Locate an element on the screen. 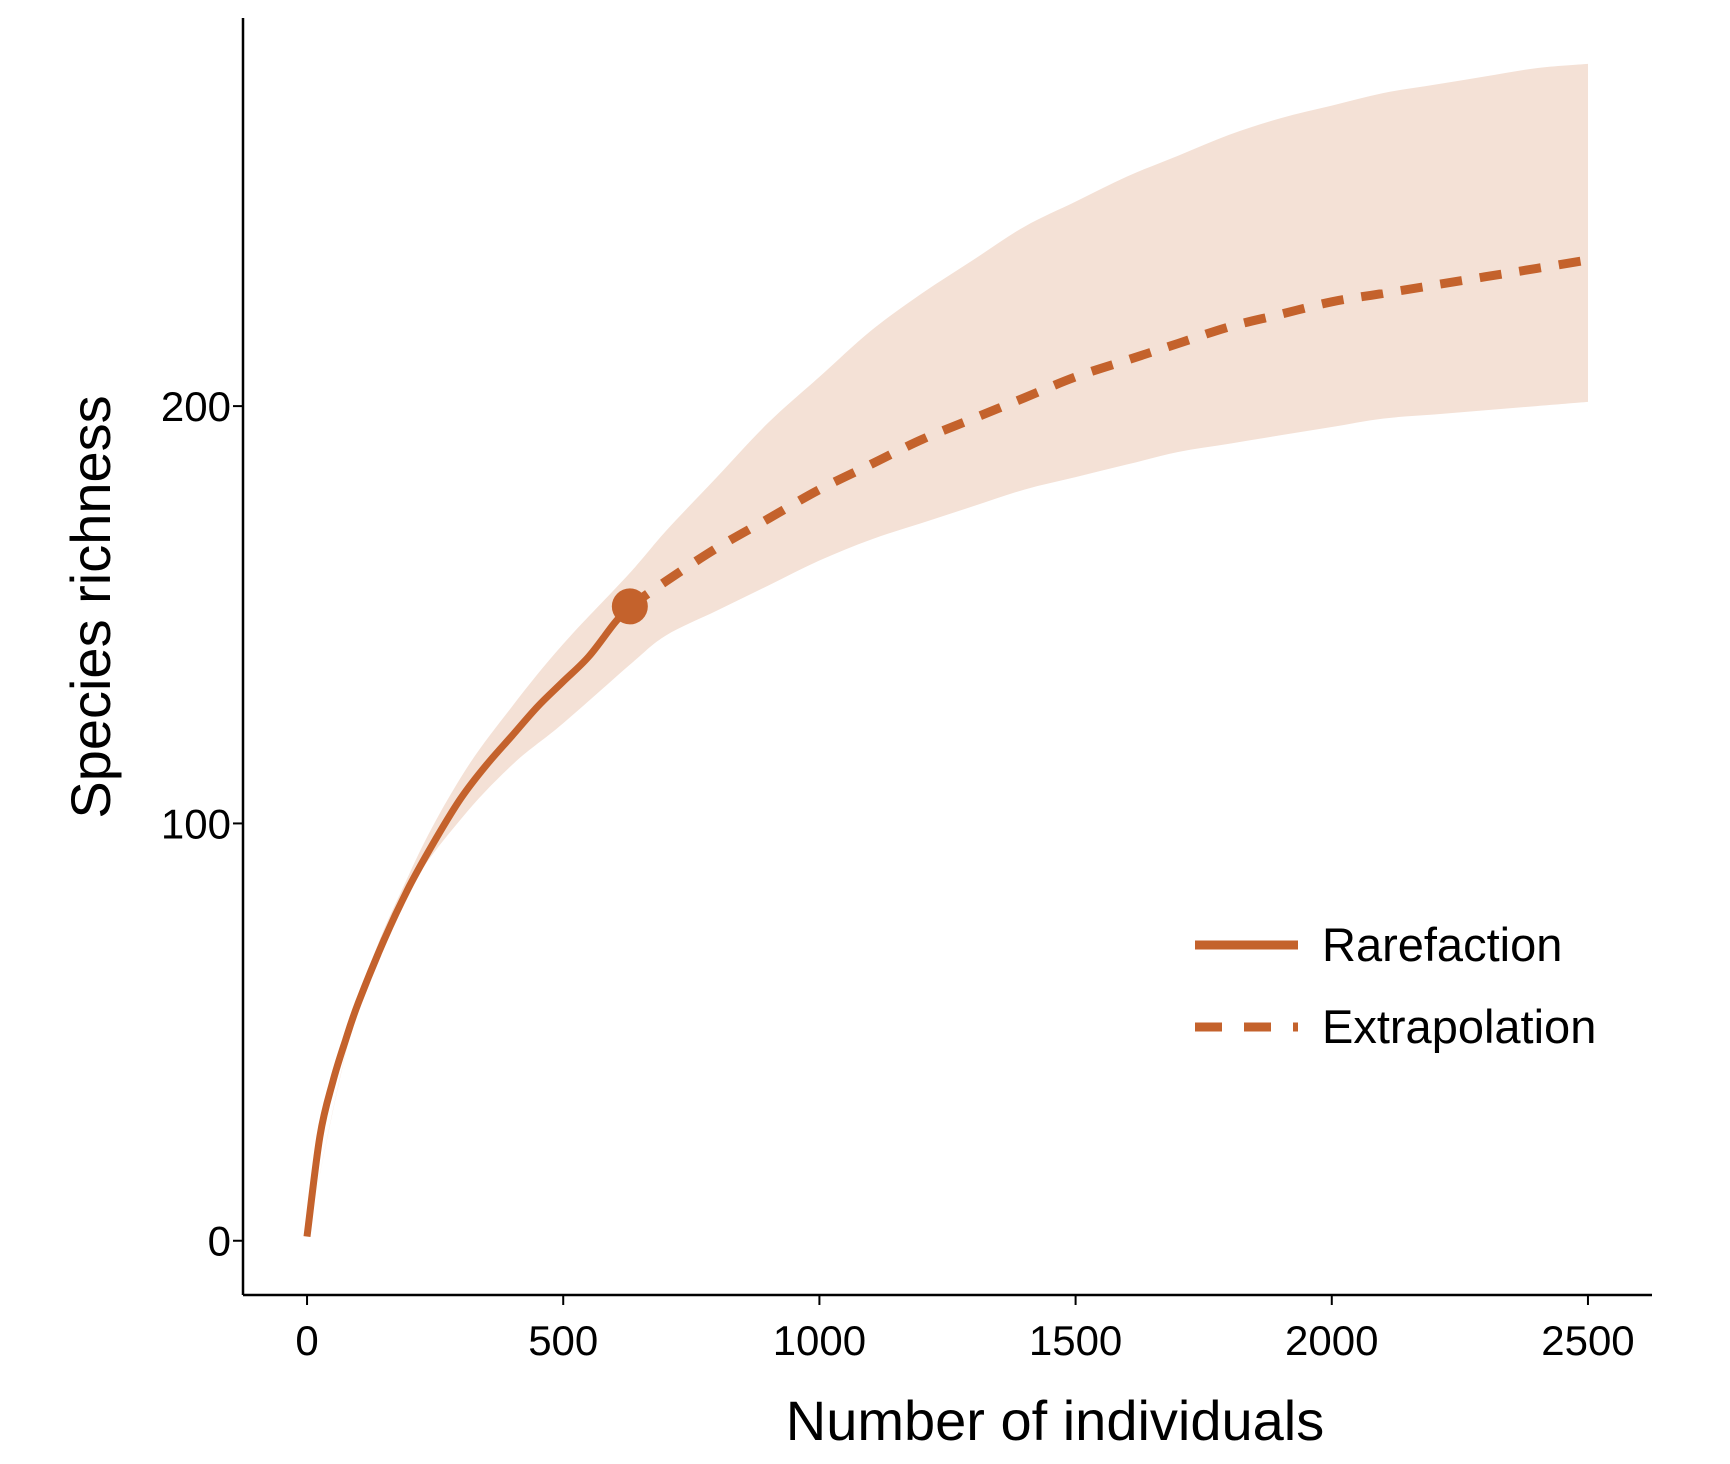  x-tick-label: 1000 is located at coordinates (819, 1340).